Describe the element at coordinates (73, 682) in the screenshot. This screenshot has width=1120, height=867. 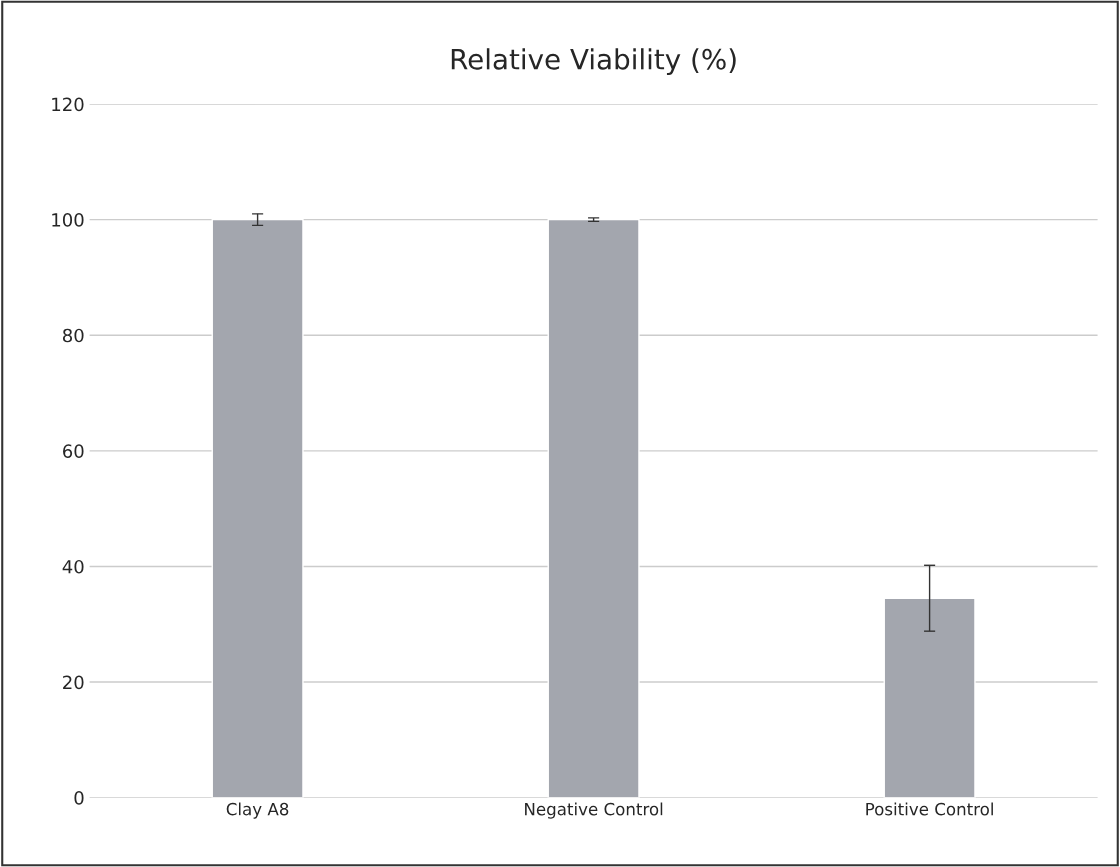
I see `y-tick-label: 20` at that location.